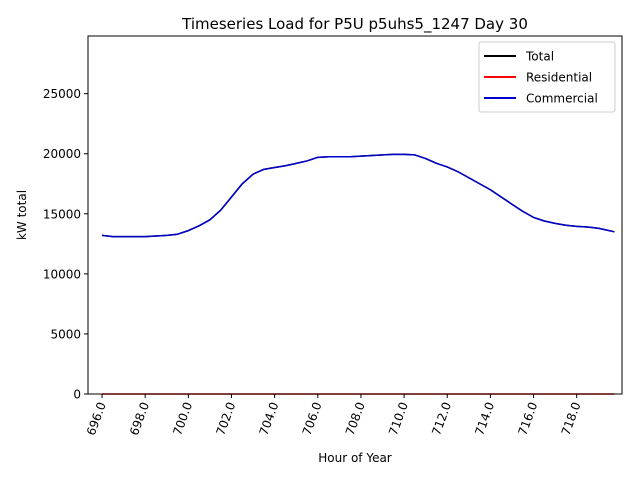 The image size is (640, 480). What do you see at coordinates (355, 458) in the screenshot?
I see `x-axis-label: Hour of Year` at bounding box center [355, 458].